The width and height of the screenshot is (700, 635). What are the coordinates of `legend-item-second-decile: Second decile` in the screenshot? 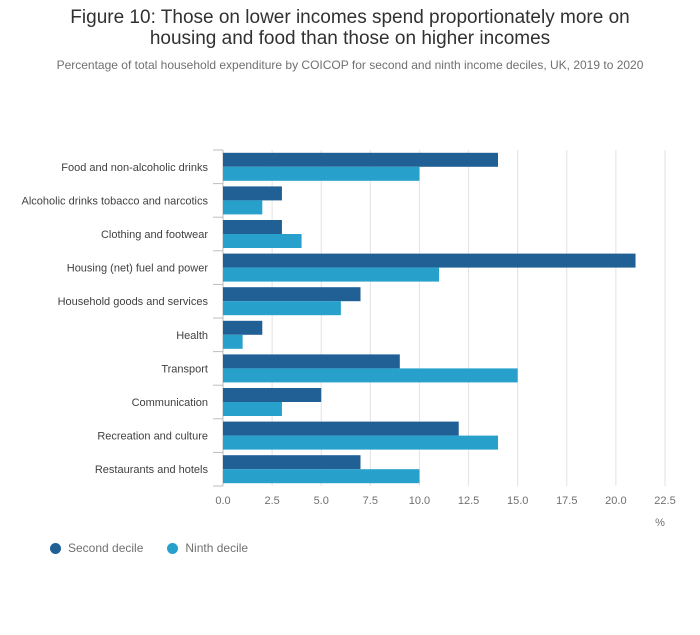 It's located at (96, 548).